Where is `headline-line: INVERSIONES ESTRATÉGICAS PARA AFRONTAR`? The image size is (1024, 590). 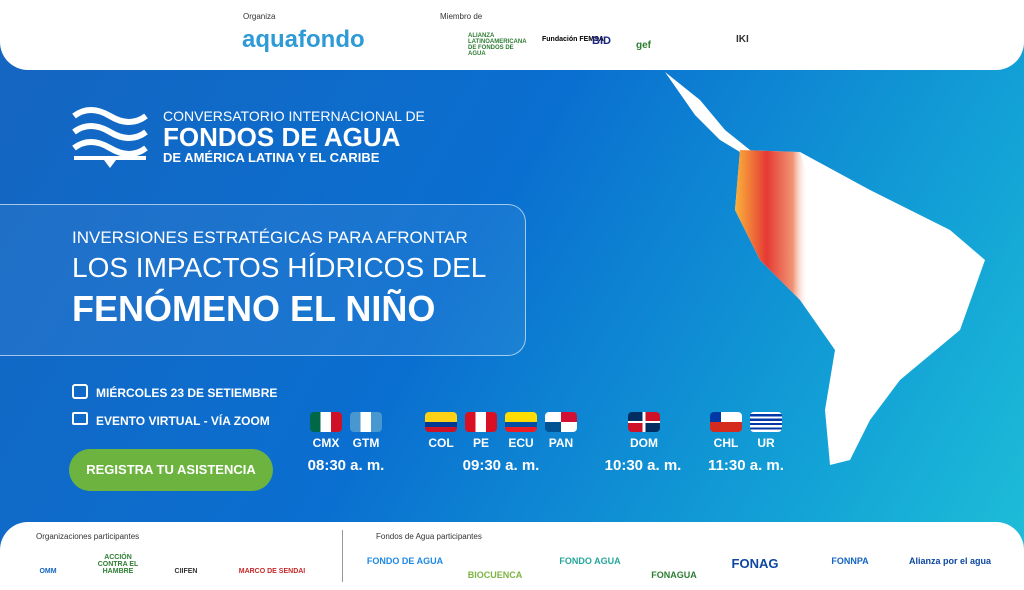 headline-line: INVERSIONES ESTRATÉGICAS PARA AFRONTAR is located at coordinates (270, 237).